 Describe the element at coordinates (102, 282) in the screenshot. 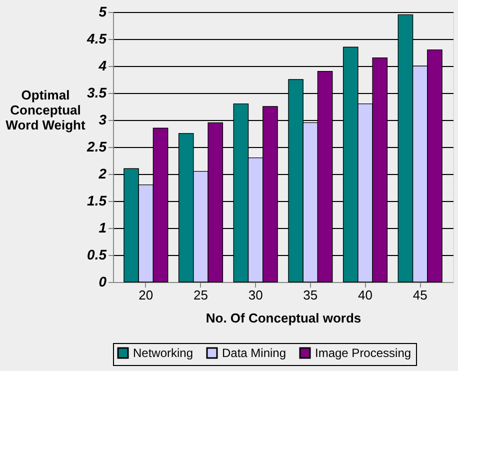

I see `y-tick-label: 0` at that location.